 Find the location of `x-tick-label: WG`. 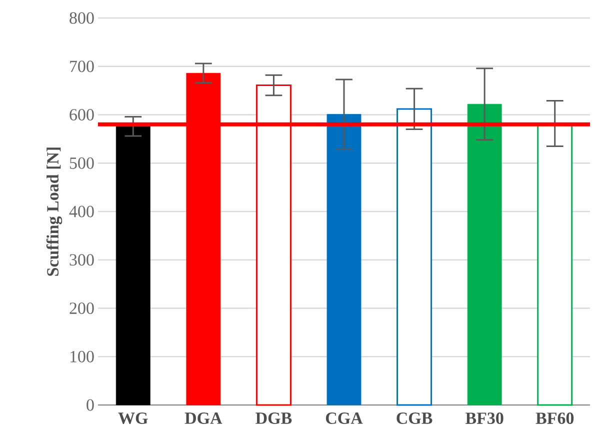

x-tick-label: WG is located at coordinates (133, 418).